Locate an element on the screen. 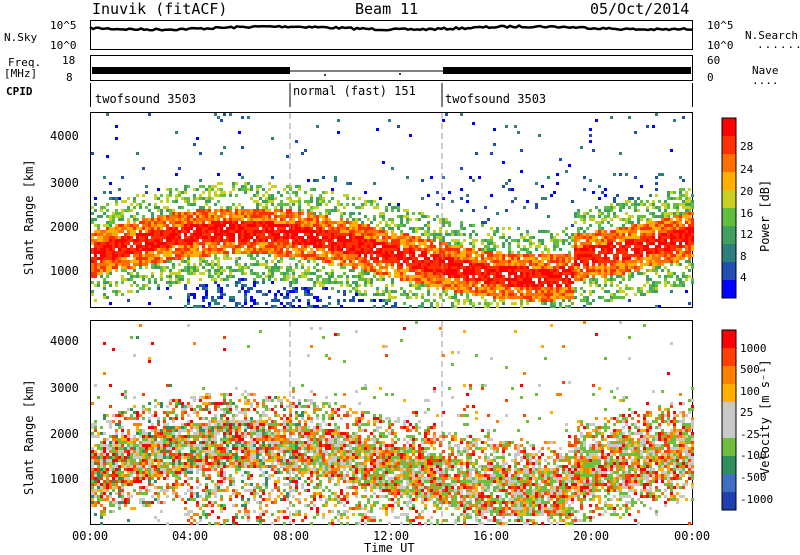 The image size is (800, 555). power-ytick-1000: 1000 is located at coordinates (64, 271).